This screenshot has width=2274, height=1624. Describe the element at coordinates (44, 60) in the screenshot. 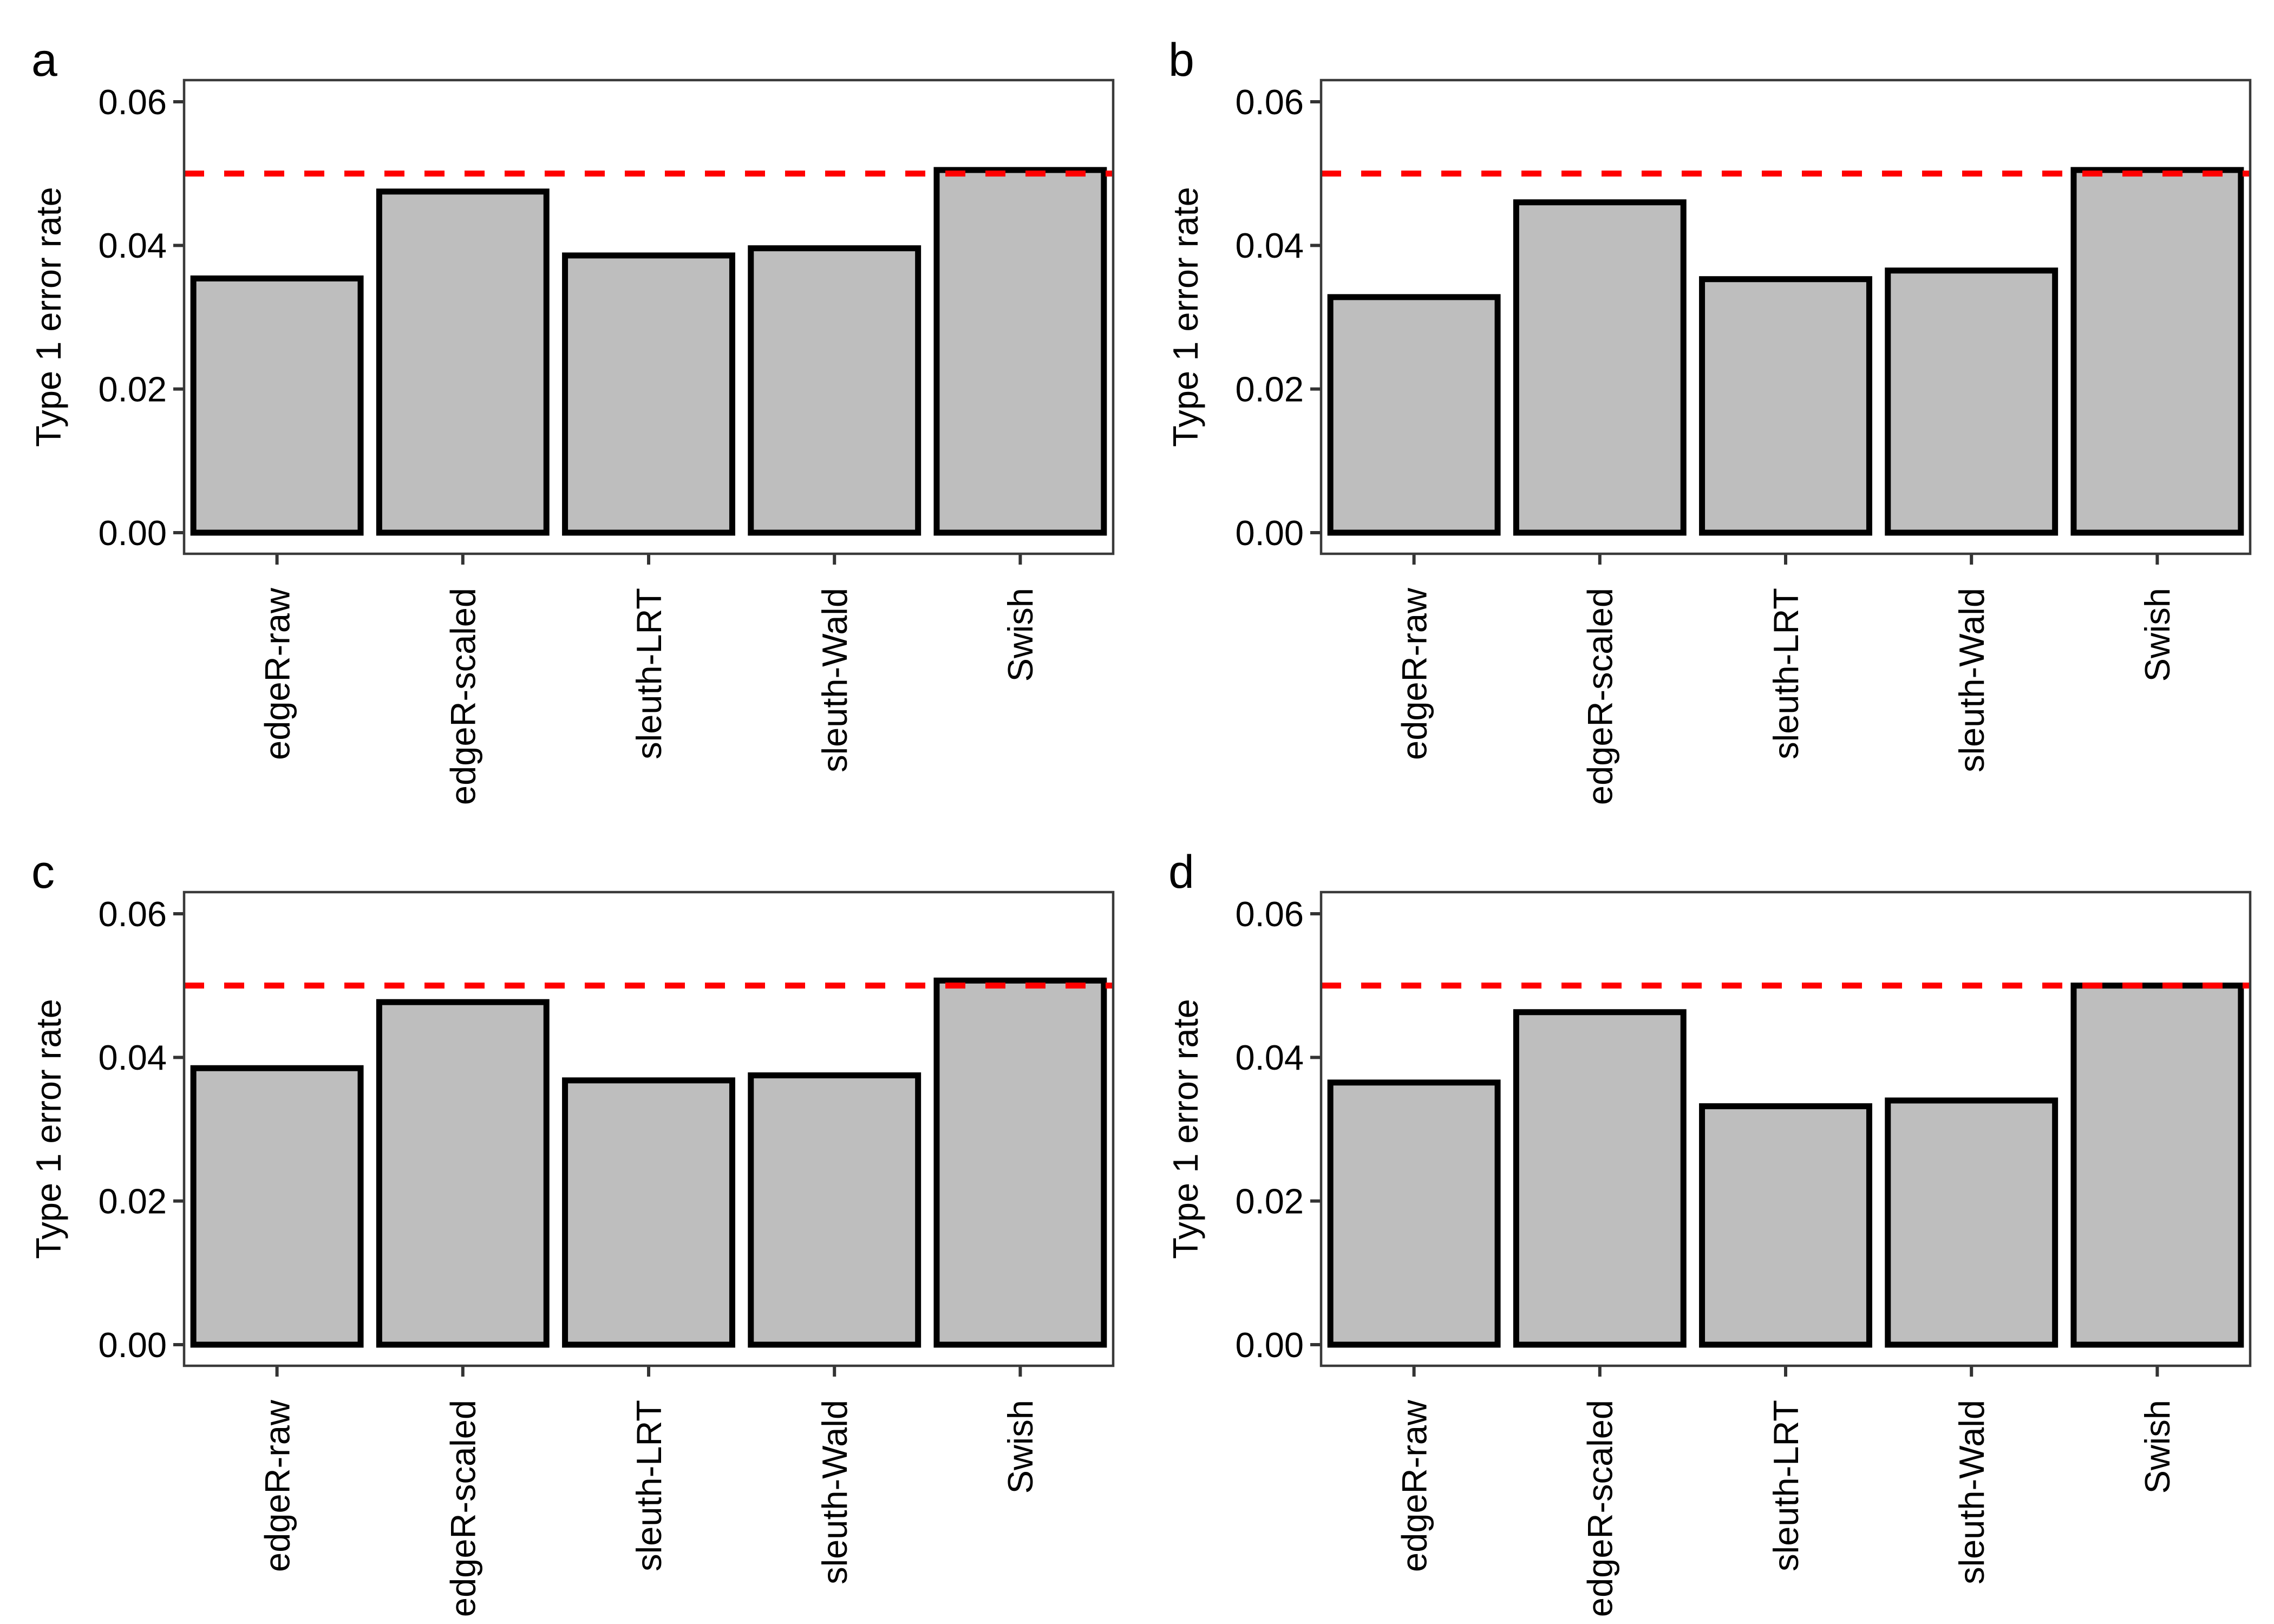

I see `panel-letter: a` at that location.